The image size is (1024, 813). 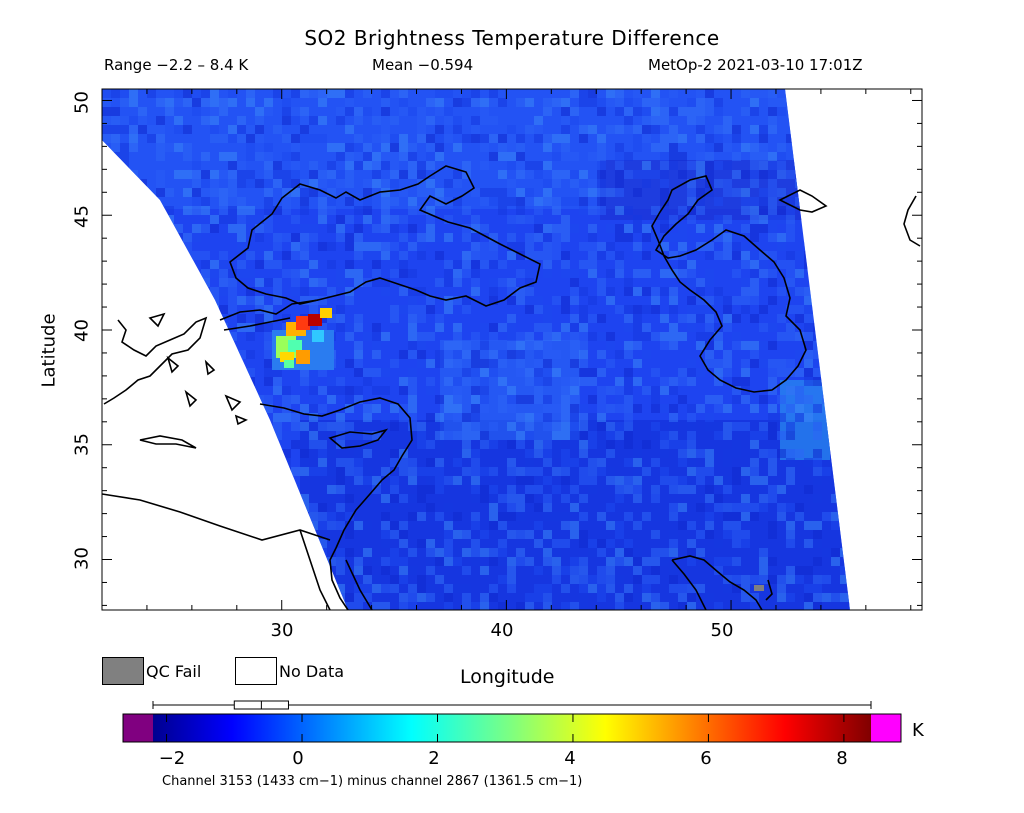 I want to click on colorbar, so click(x=512, y=721).